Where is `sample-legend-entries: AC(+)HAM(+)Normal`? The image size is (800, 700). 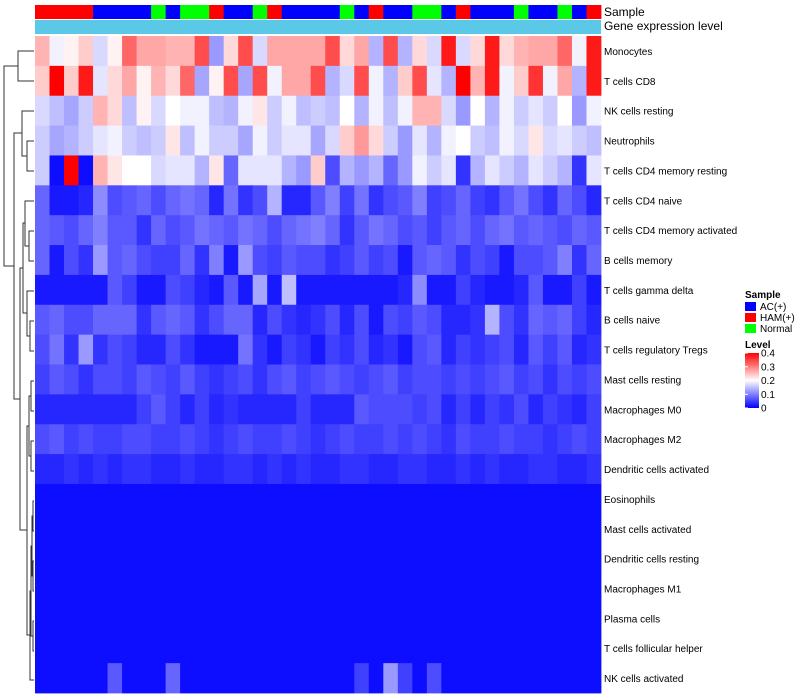 sample-legend-entries: AC(+)HAM(+)Normal is located at coordinates (770, 318).